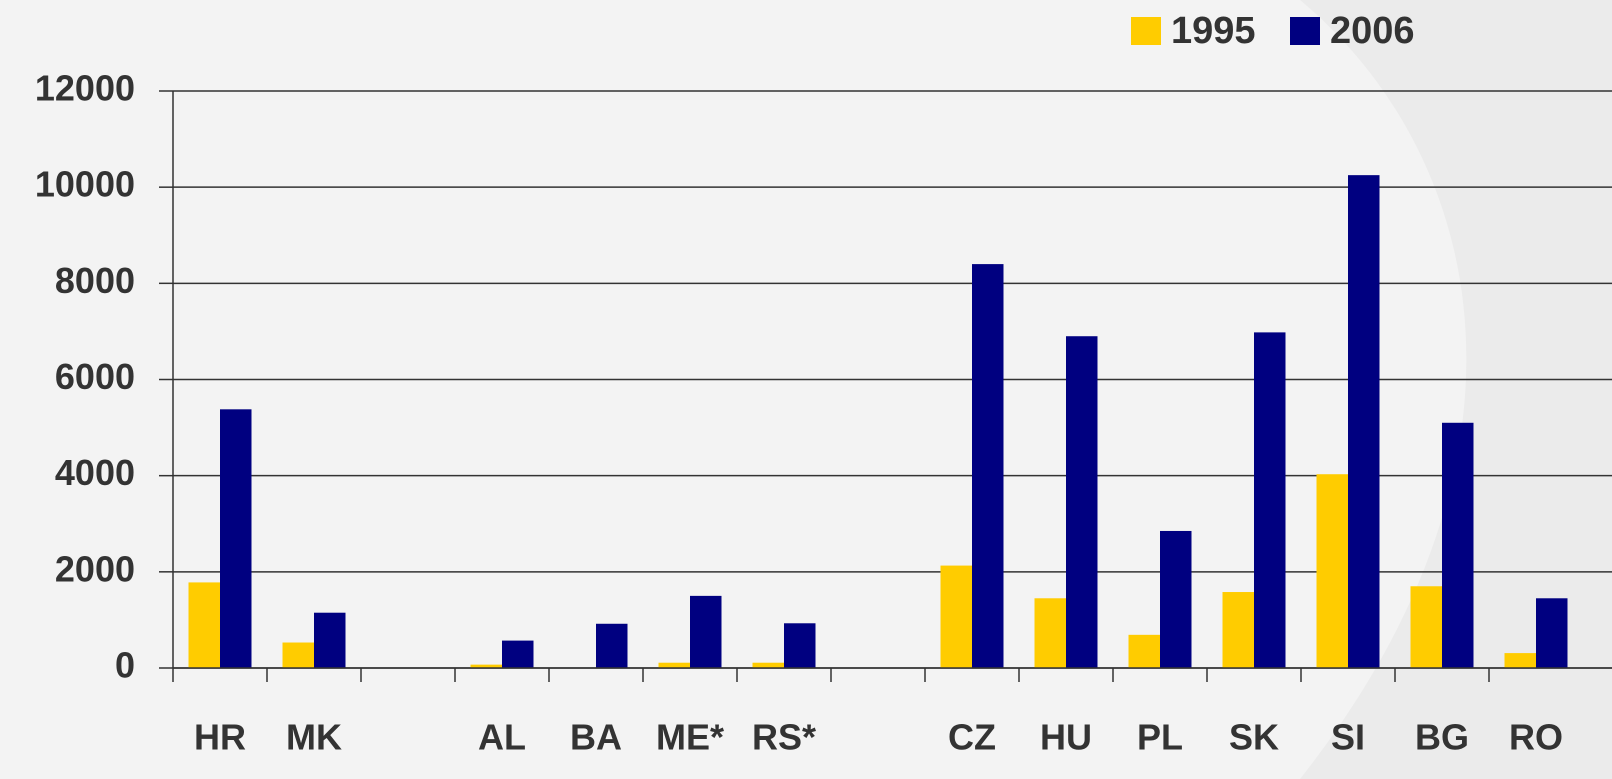 The height and width of the screenshot is (779, 1612). I want to click on y-tick-label: 4000, so click(95, 472).